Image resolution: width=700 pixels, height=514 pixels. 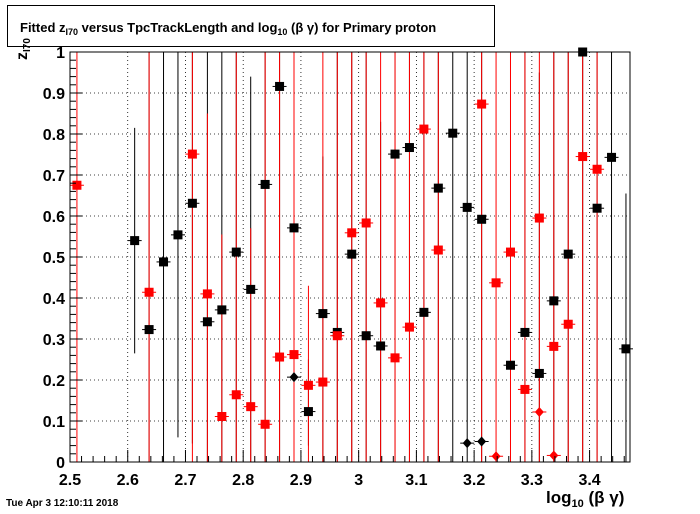 What do you see at coordinates (54, 176) in the screenshot?
I see `y-tick-label: 0.7` at bounding box center [54, 176].